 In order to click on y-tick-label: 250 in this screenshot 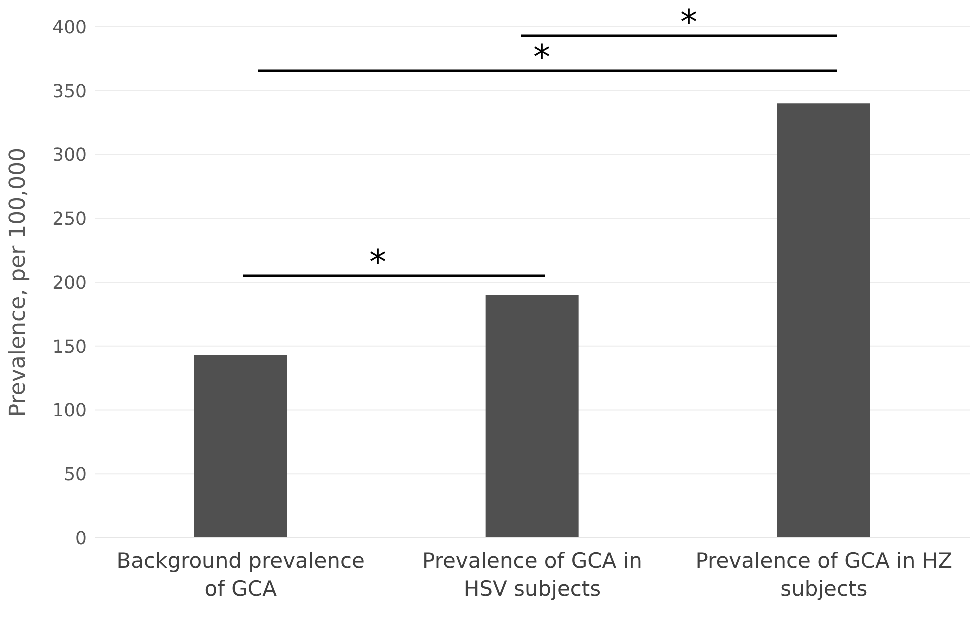, I will do `click(69, 219)`.